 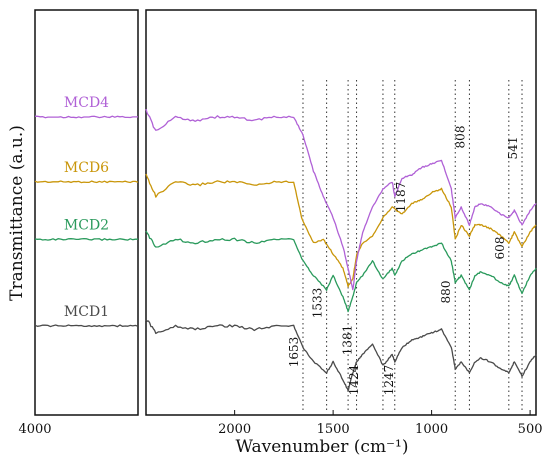 I want to click on series-line-mcd1-left, so click(x=86, y=326).